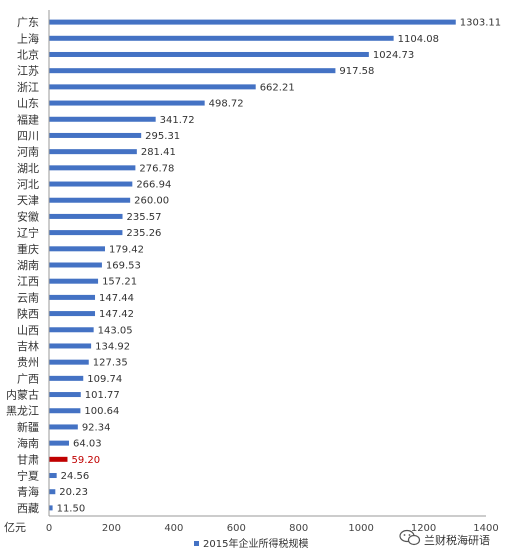 This screenshot has width=506, height=560. What do you see at coordinates (360, 528) in the screenshot?
I see `x-tick-label: 1000` at bounding box center [360, 528].